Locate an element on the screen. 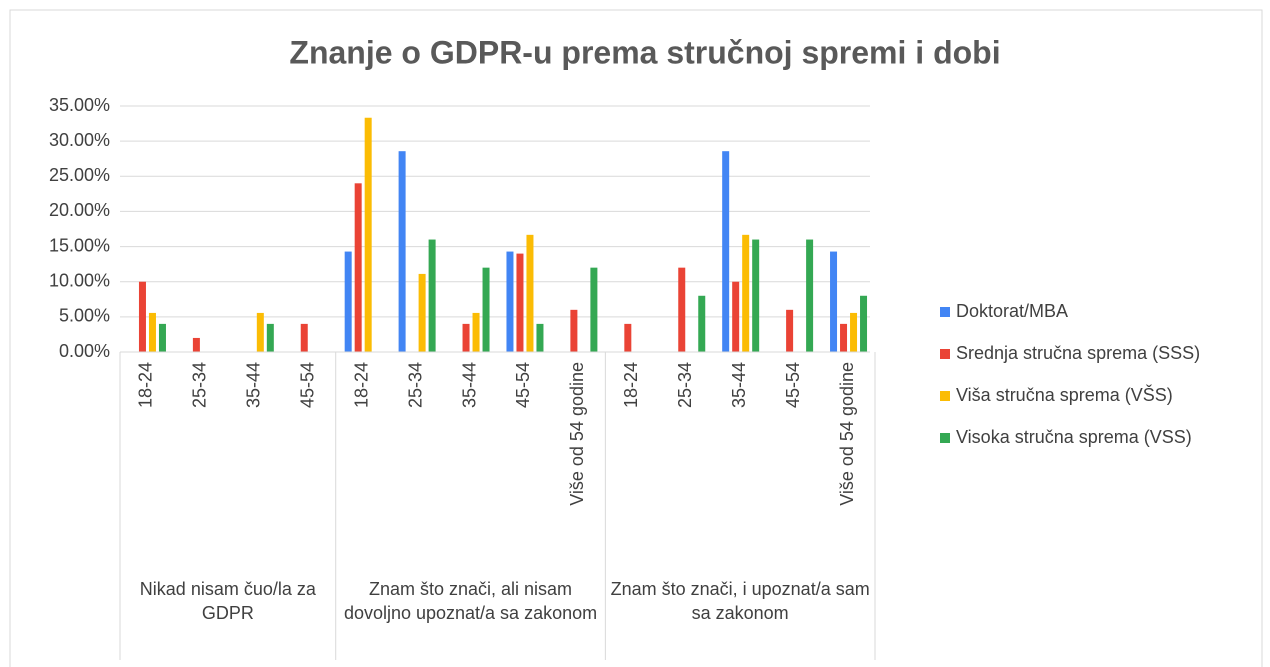 The width and height of the screenshot is (1270, 667). group-label: Nikad nisam čuo/la za GDPR is located at coordinates (227, 601).